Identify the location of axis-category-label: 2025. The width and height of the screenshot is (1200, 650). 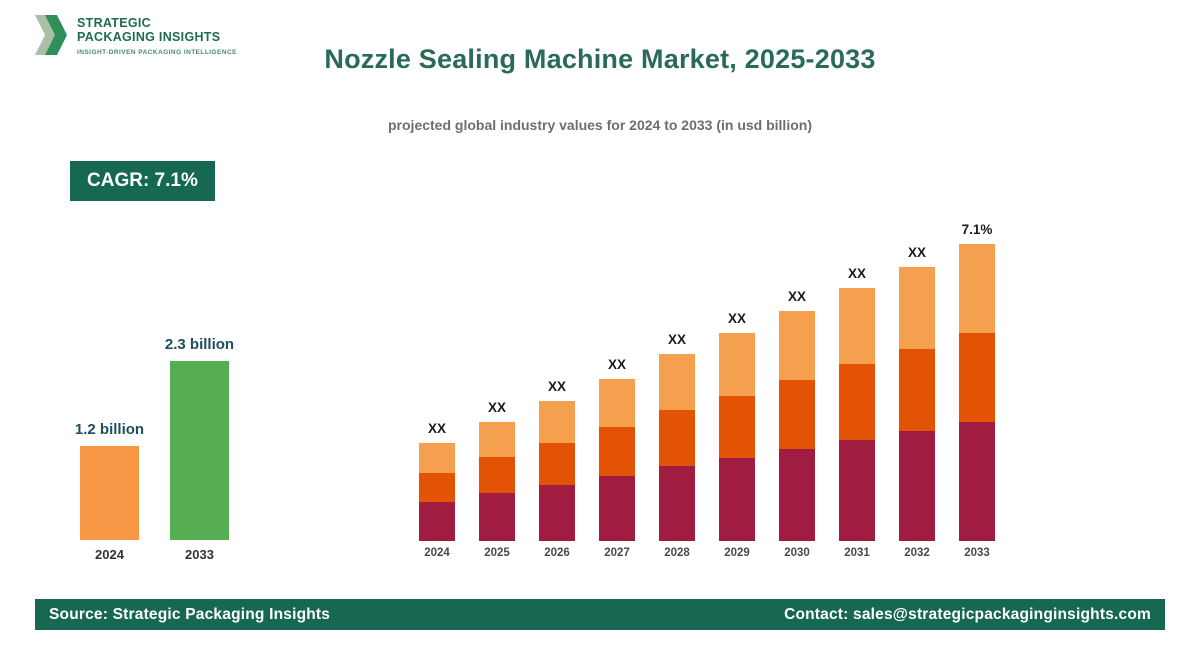
(497, 553).